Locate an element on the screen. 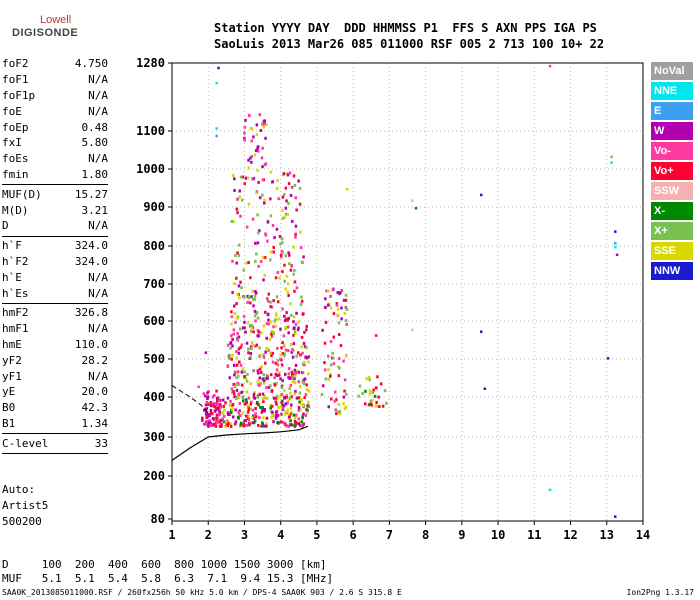 Image resolution: width=700 pixels, height=600 pixels. param-value: 20.0 is located at coordinates (95, 392).